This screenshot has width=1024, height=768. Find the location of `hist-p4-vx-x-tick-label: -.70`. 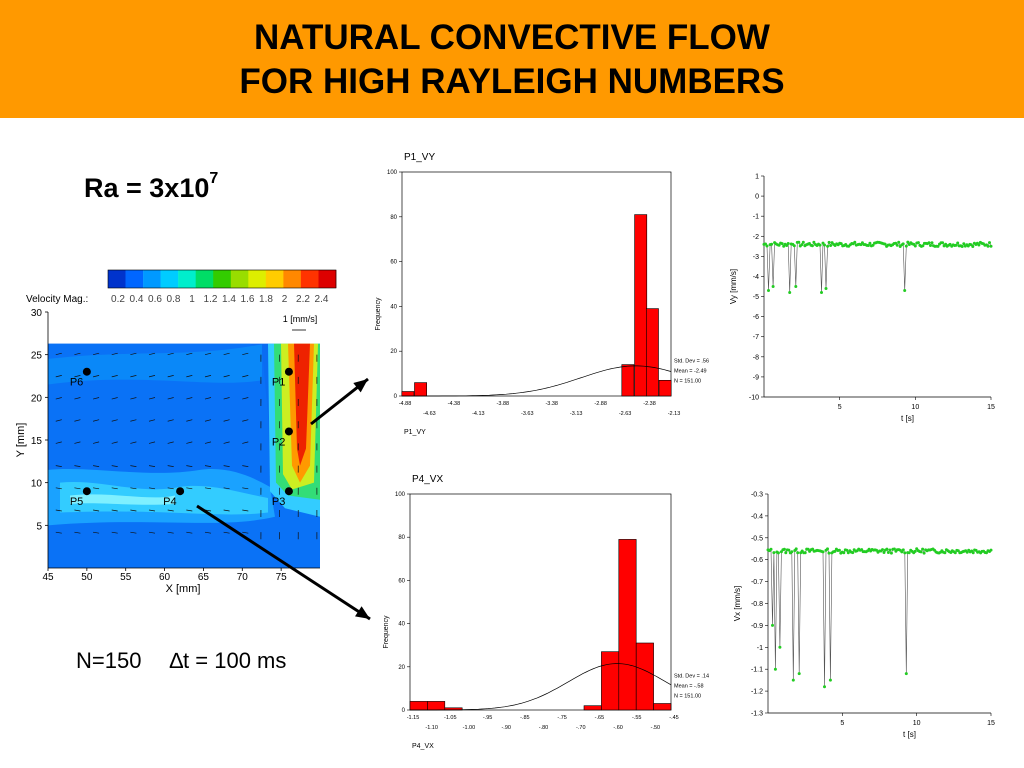

hist-p4-vx-x-tick-label: -.70 is located at coordinates (580, 728).